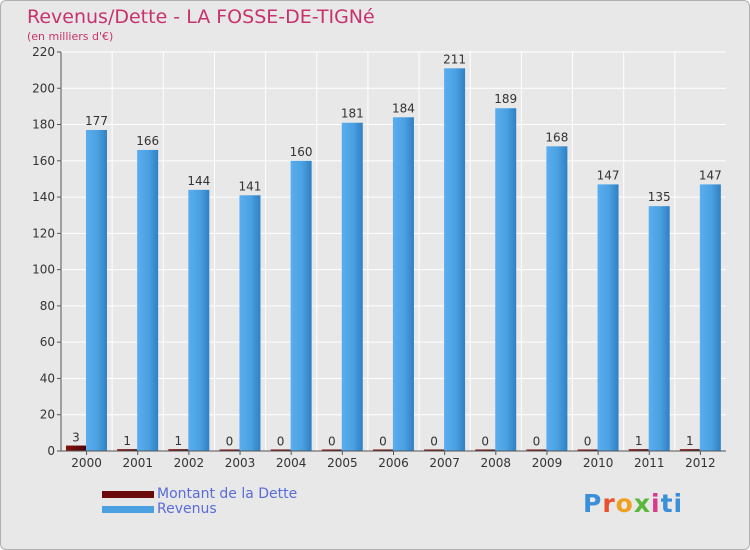  Describe the element at coordinates (47, 306) in the screenshot. I see `y-tick-label-80: 80` at that location.